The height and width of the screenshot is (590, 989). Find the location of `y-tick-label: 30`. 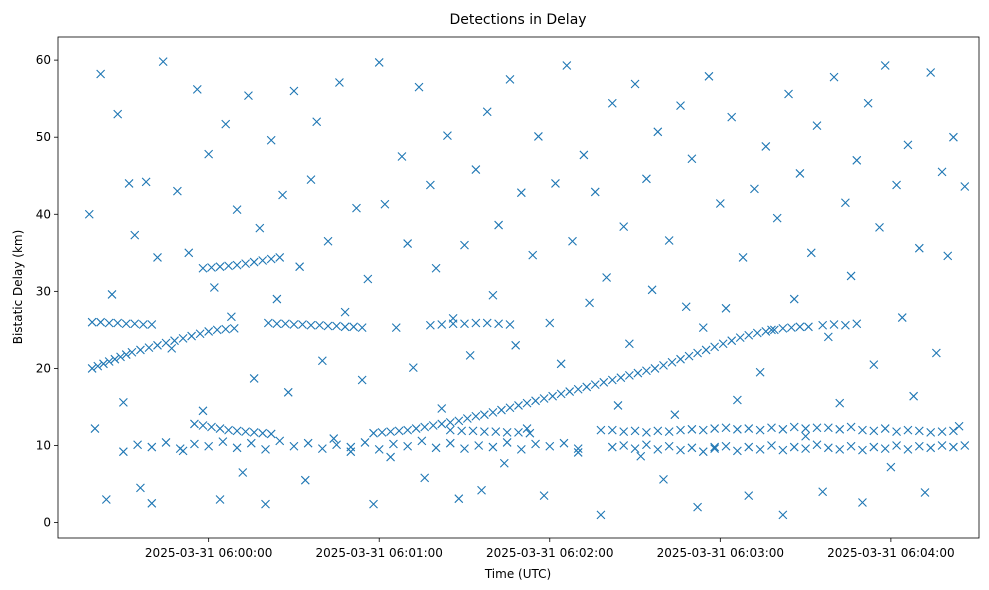

y-tick-label: 30 is located at coordinates (43, 291).